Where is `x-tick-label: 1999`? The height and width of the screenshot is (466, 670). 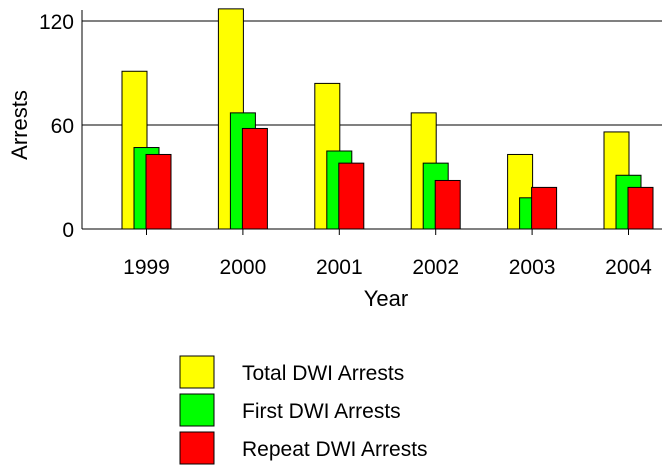 x-tick-label: 1999 is located at coordinates (146, 267).